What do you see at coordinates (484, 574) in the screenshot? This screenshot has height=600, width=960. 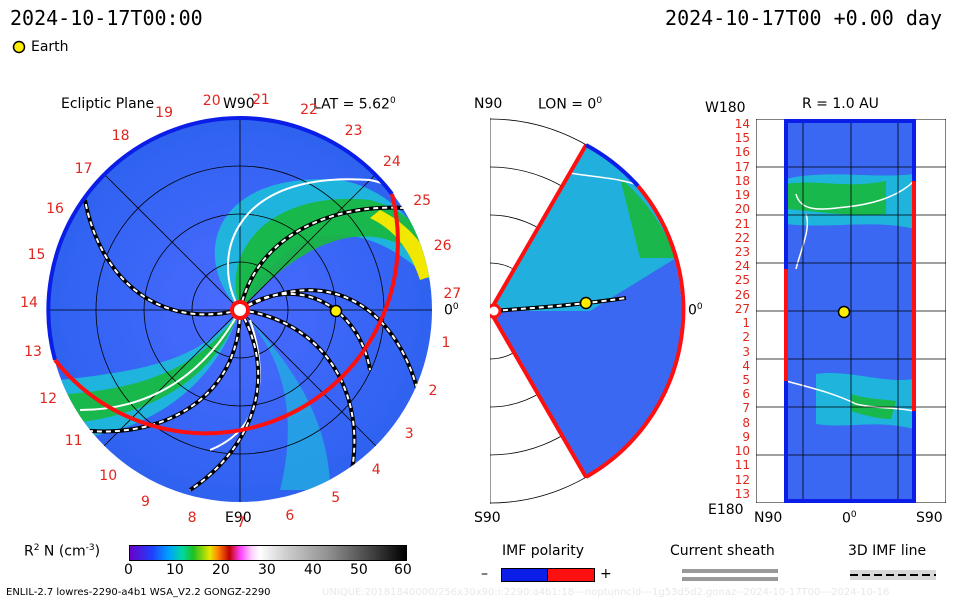 I see `imf-minus: –` at bounding box center [484, 574].